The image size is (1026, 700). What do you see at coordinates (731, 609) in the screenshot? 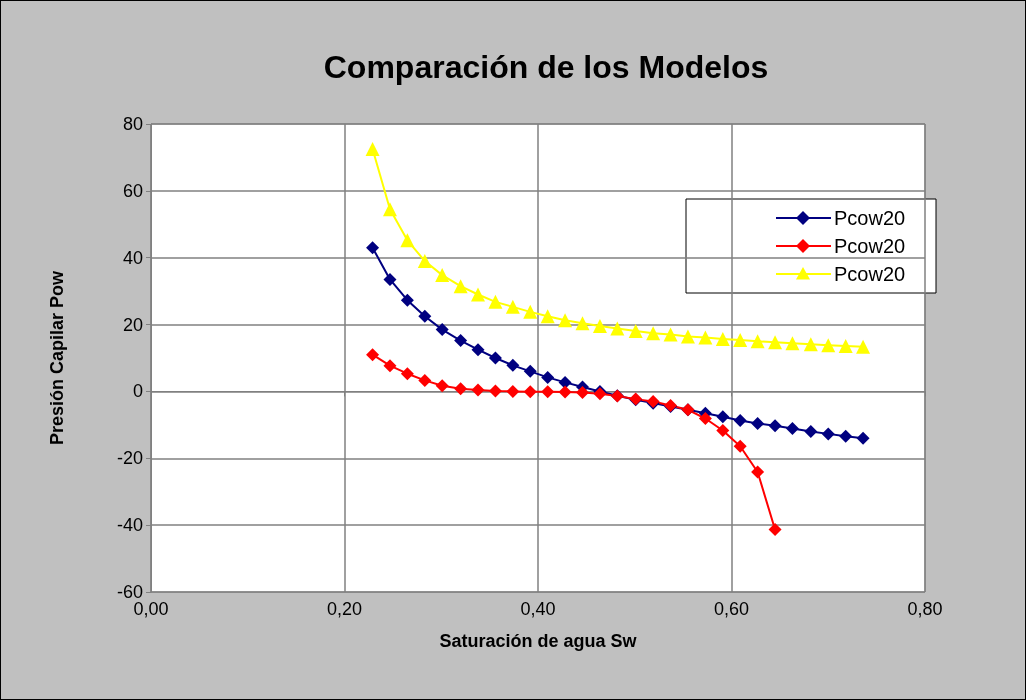
I see `x-tick-label: 0,60` at bounding box center [731, 609].